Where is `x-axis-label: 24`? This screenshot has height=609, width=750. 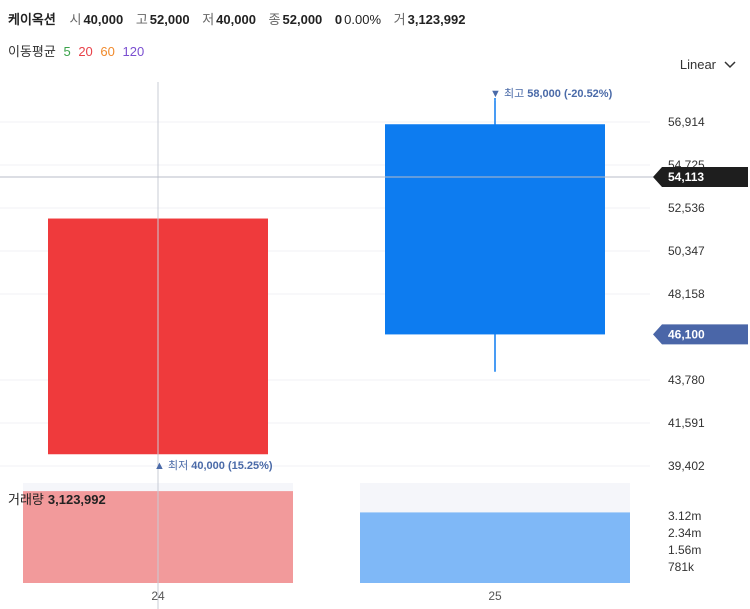 x-axis-label: 24 is located at coordinates (158, 596).